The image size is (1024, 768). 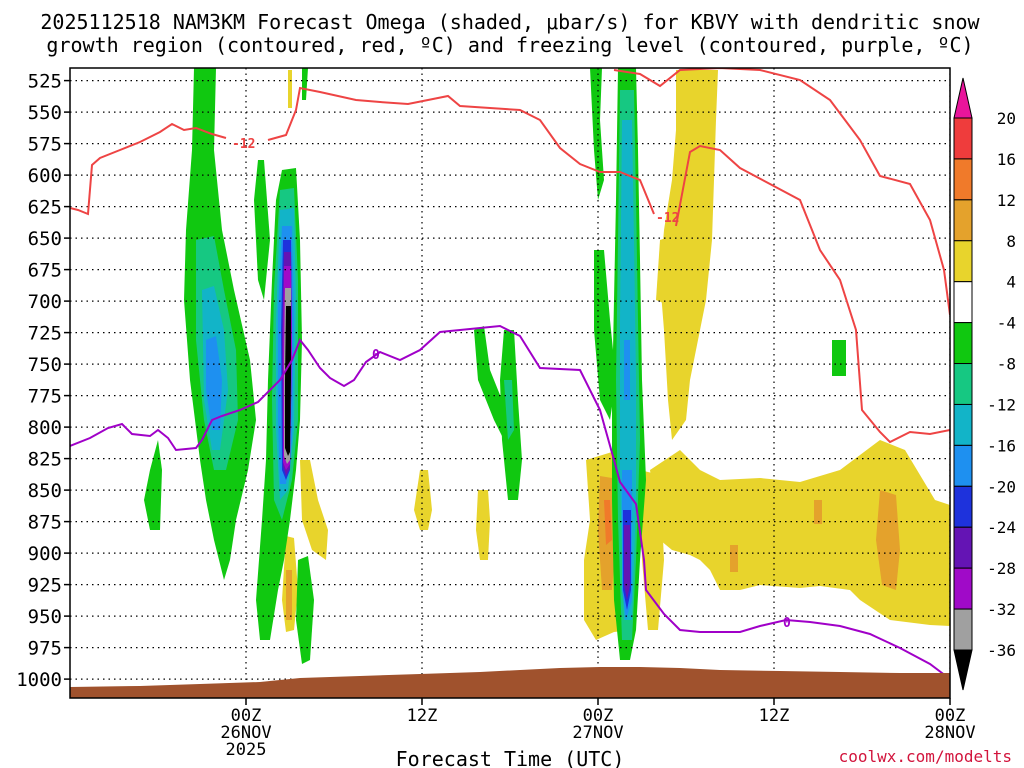 I want to click on y-tick-label: 725, so click(x=45, y=334).